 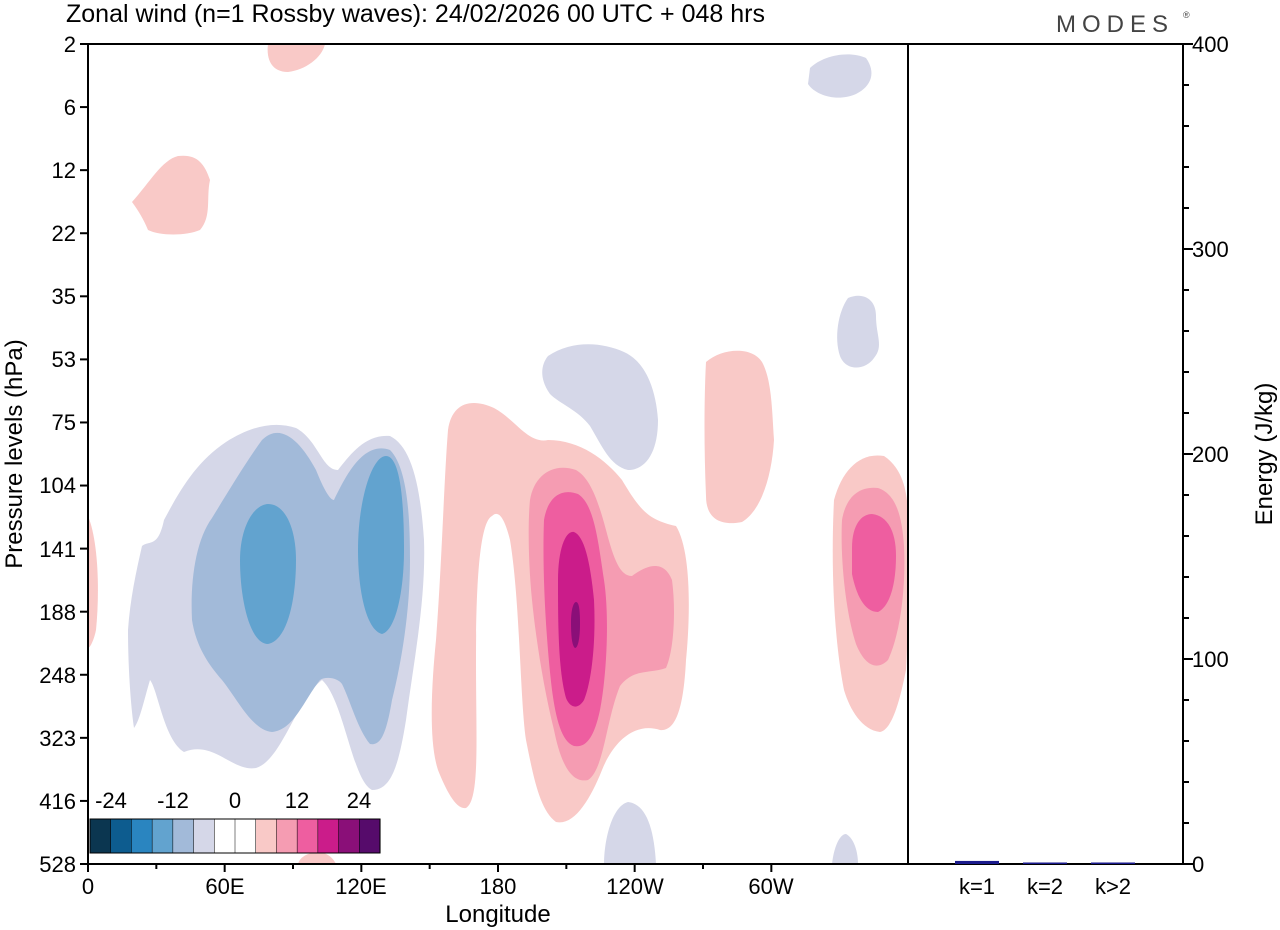 I want to click on contour-pos-center-max, so click(x=575, y=625).